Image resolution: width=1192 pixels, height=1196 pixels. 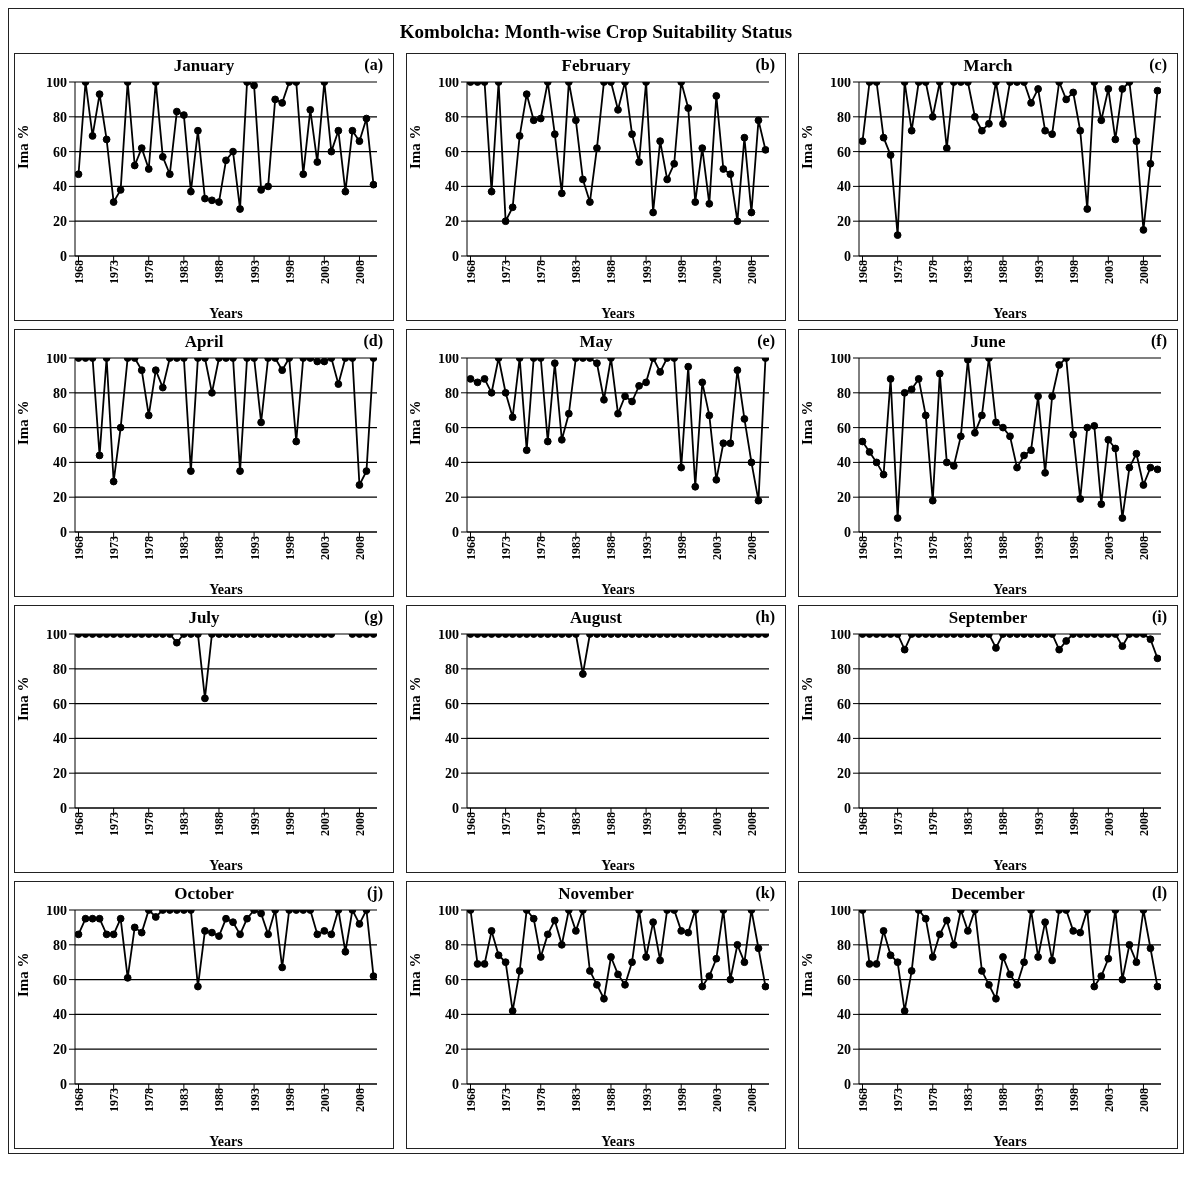 I want to click on x-tick-label: 1988, so click(x=1003, y=1100).